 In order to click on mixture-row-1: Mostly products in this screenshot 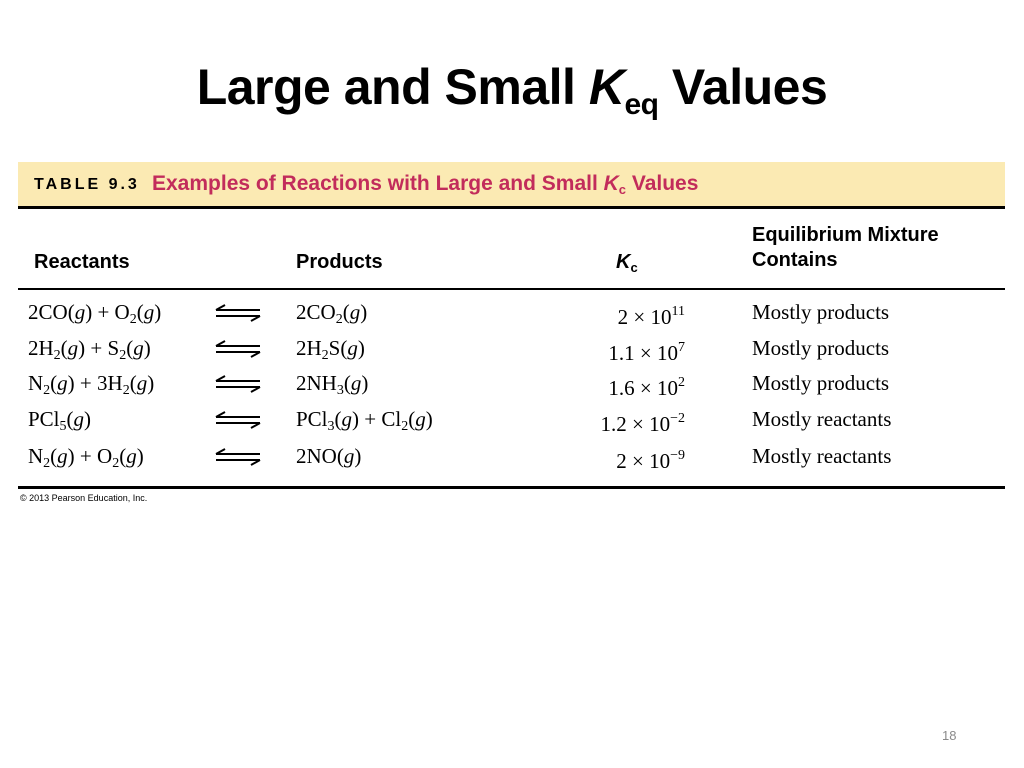, I will do `click(821, 312)`.